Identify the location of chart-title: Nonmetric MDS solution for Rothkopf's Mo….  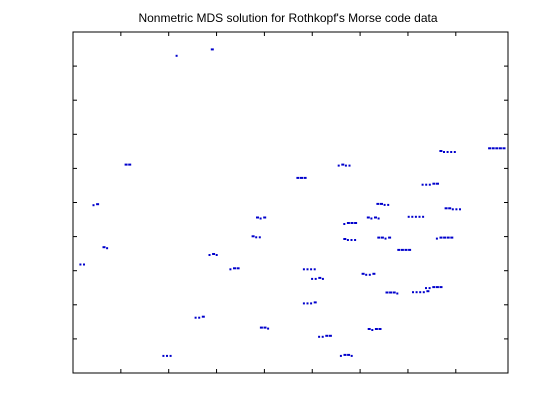
(287, 18).